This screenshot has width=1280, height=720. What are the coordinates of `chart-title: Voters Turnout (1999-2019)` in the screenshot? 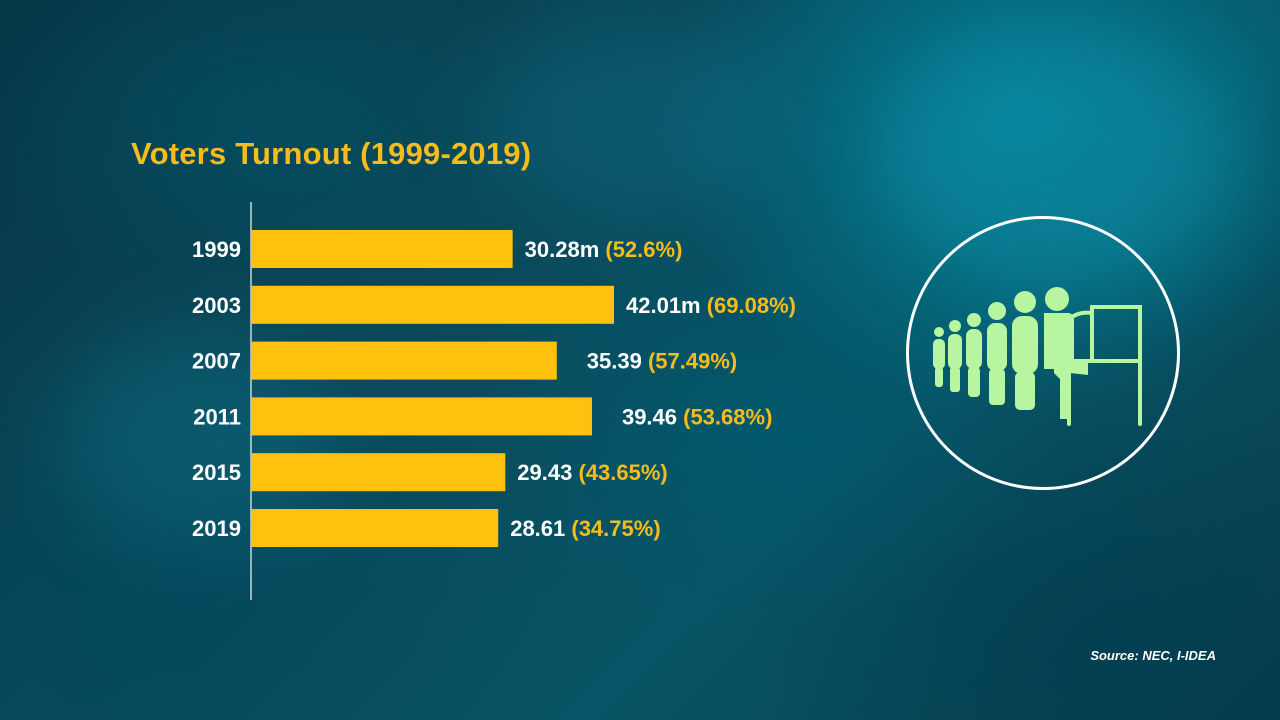 It's located at (331, 153).